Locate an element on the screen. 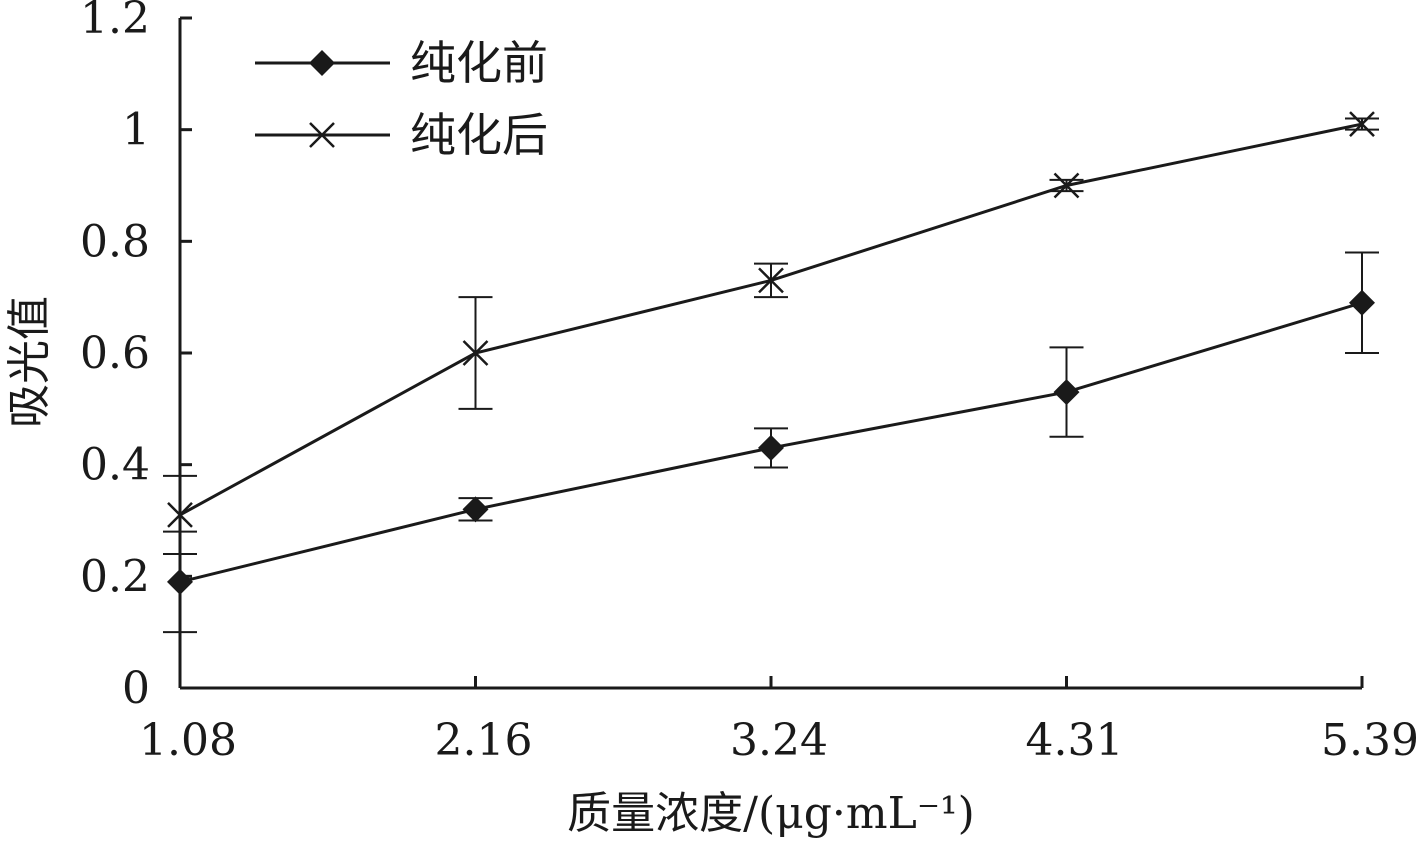  legend-diamond-marker is located at coordinates (322, 63).